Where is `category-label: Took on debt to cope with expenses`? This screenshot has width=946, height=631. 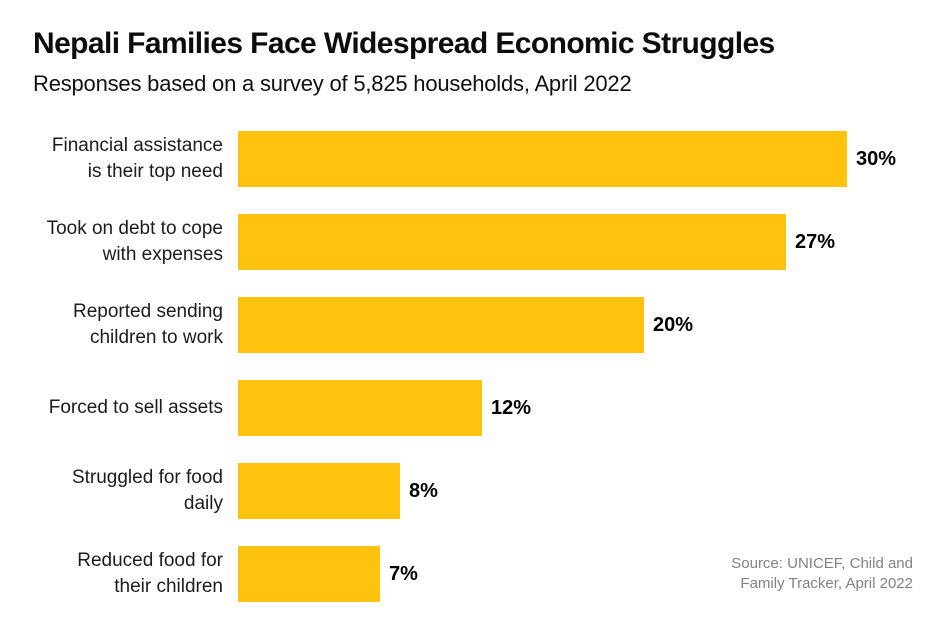
category-label: Took on debt to cope with expenses is located at coordinates (134, 241).